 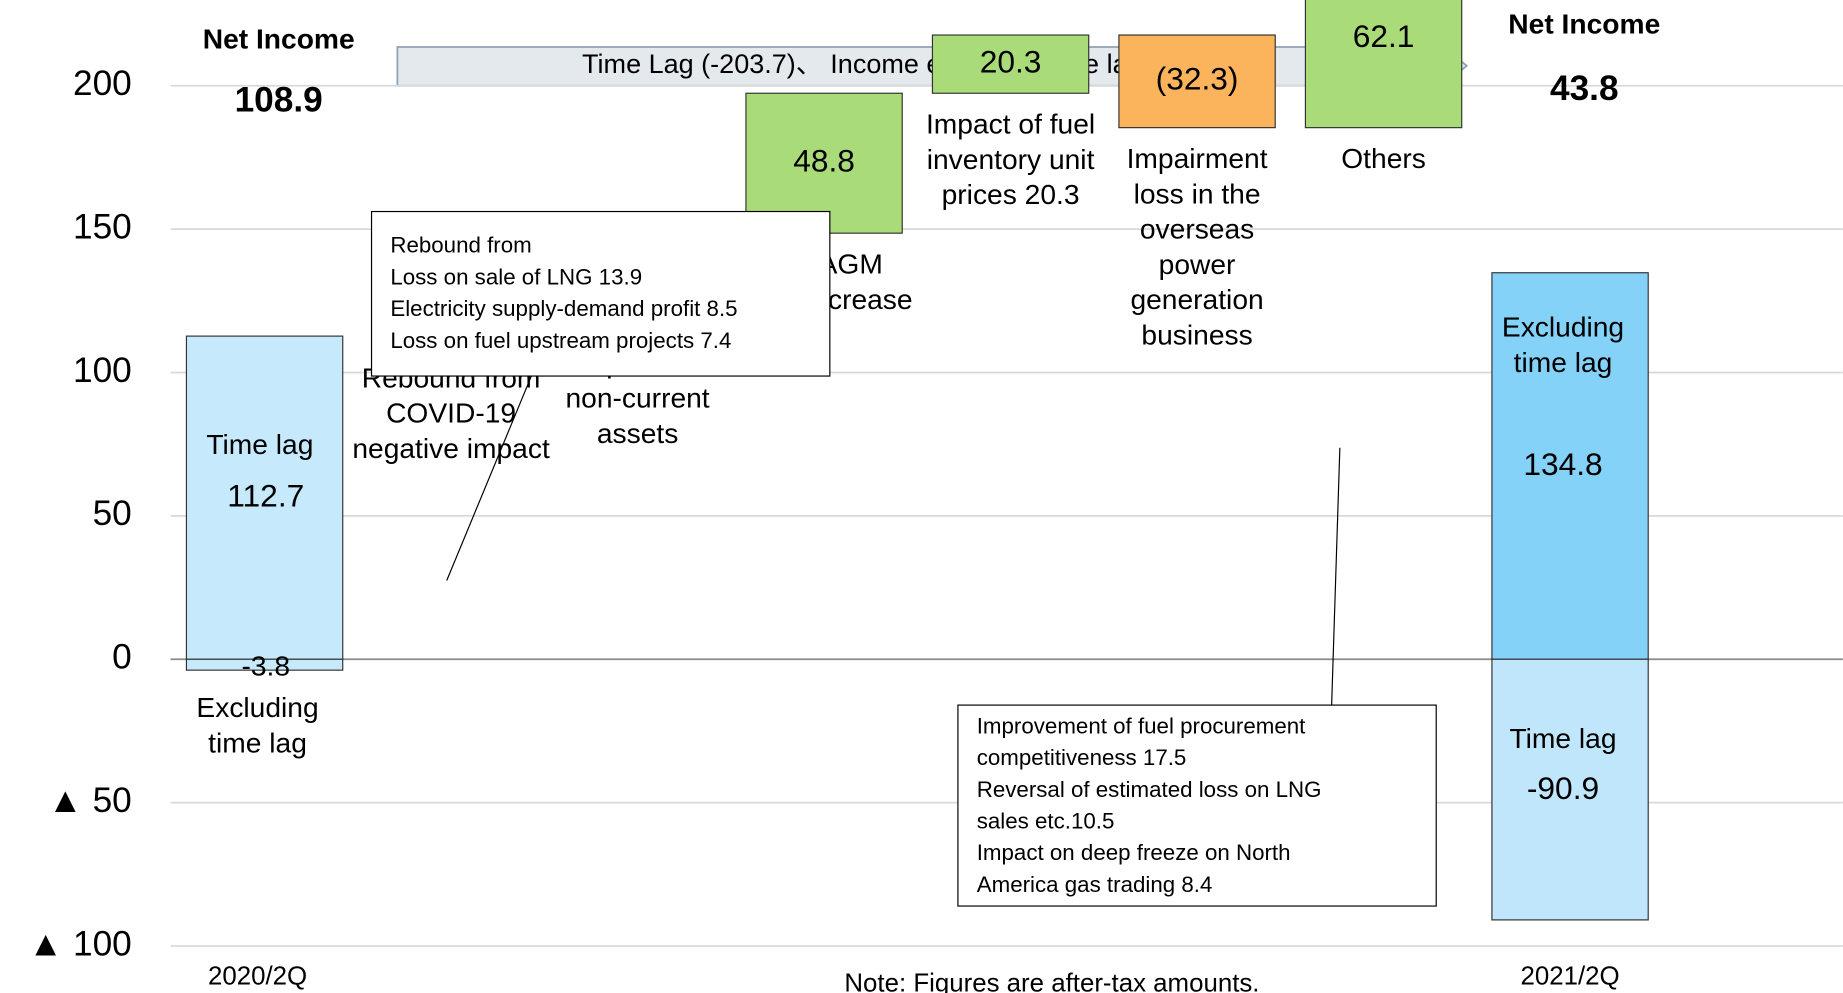 What do you see at coordinates (80, 943) in the screenshot?
I see `y-tick-label: ▲ 100` at bounding box center [80, 943].